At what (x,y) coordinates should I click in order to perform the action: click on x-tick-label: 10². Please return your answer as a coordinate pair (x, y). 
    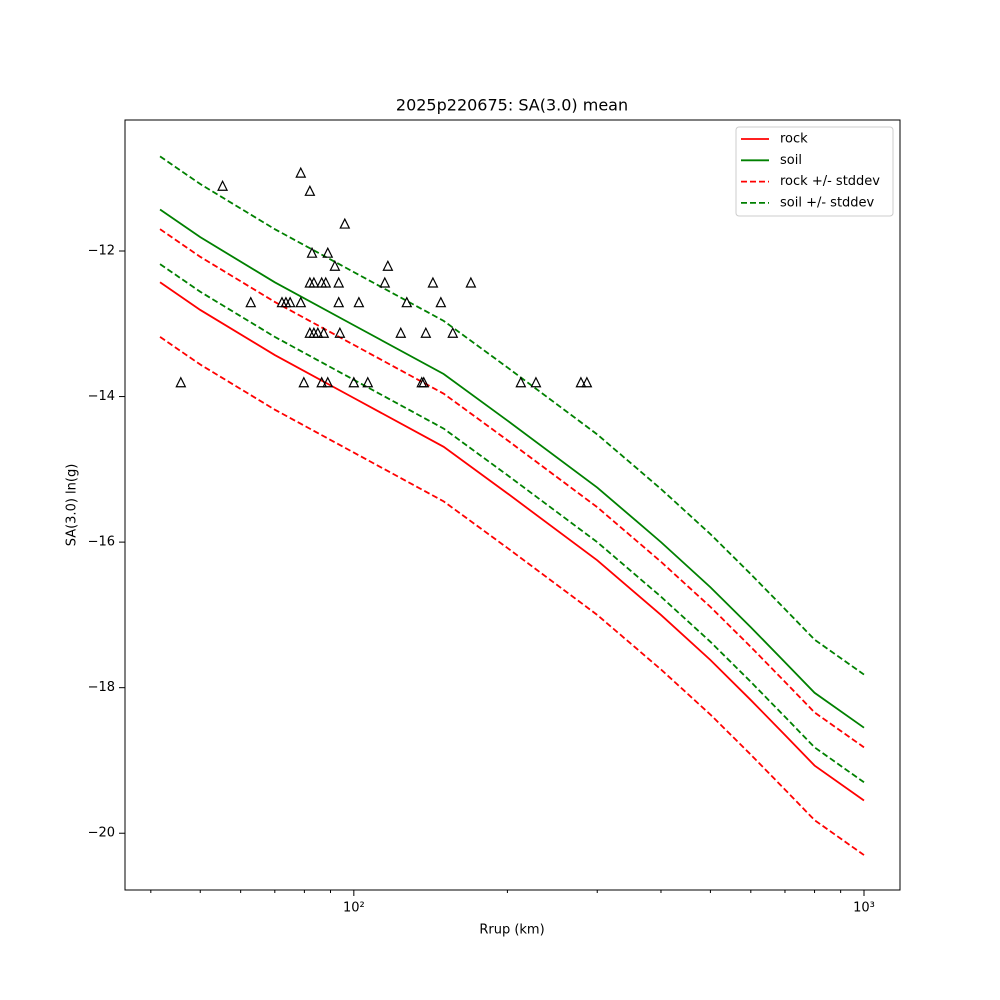
    Looking at the image, I should click on (354, 908).